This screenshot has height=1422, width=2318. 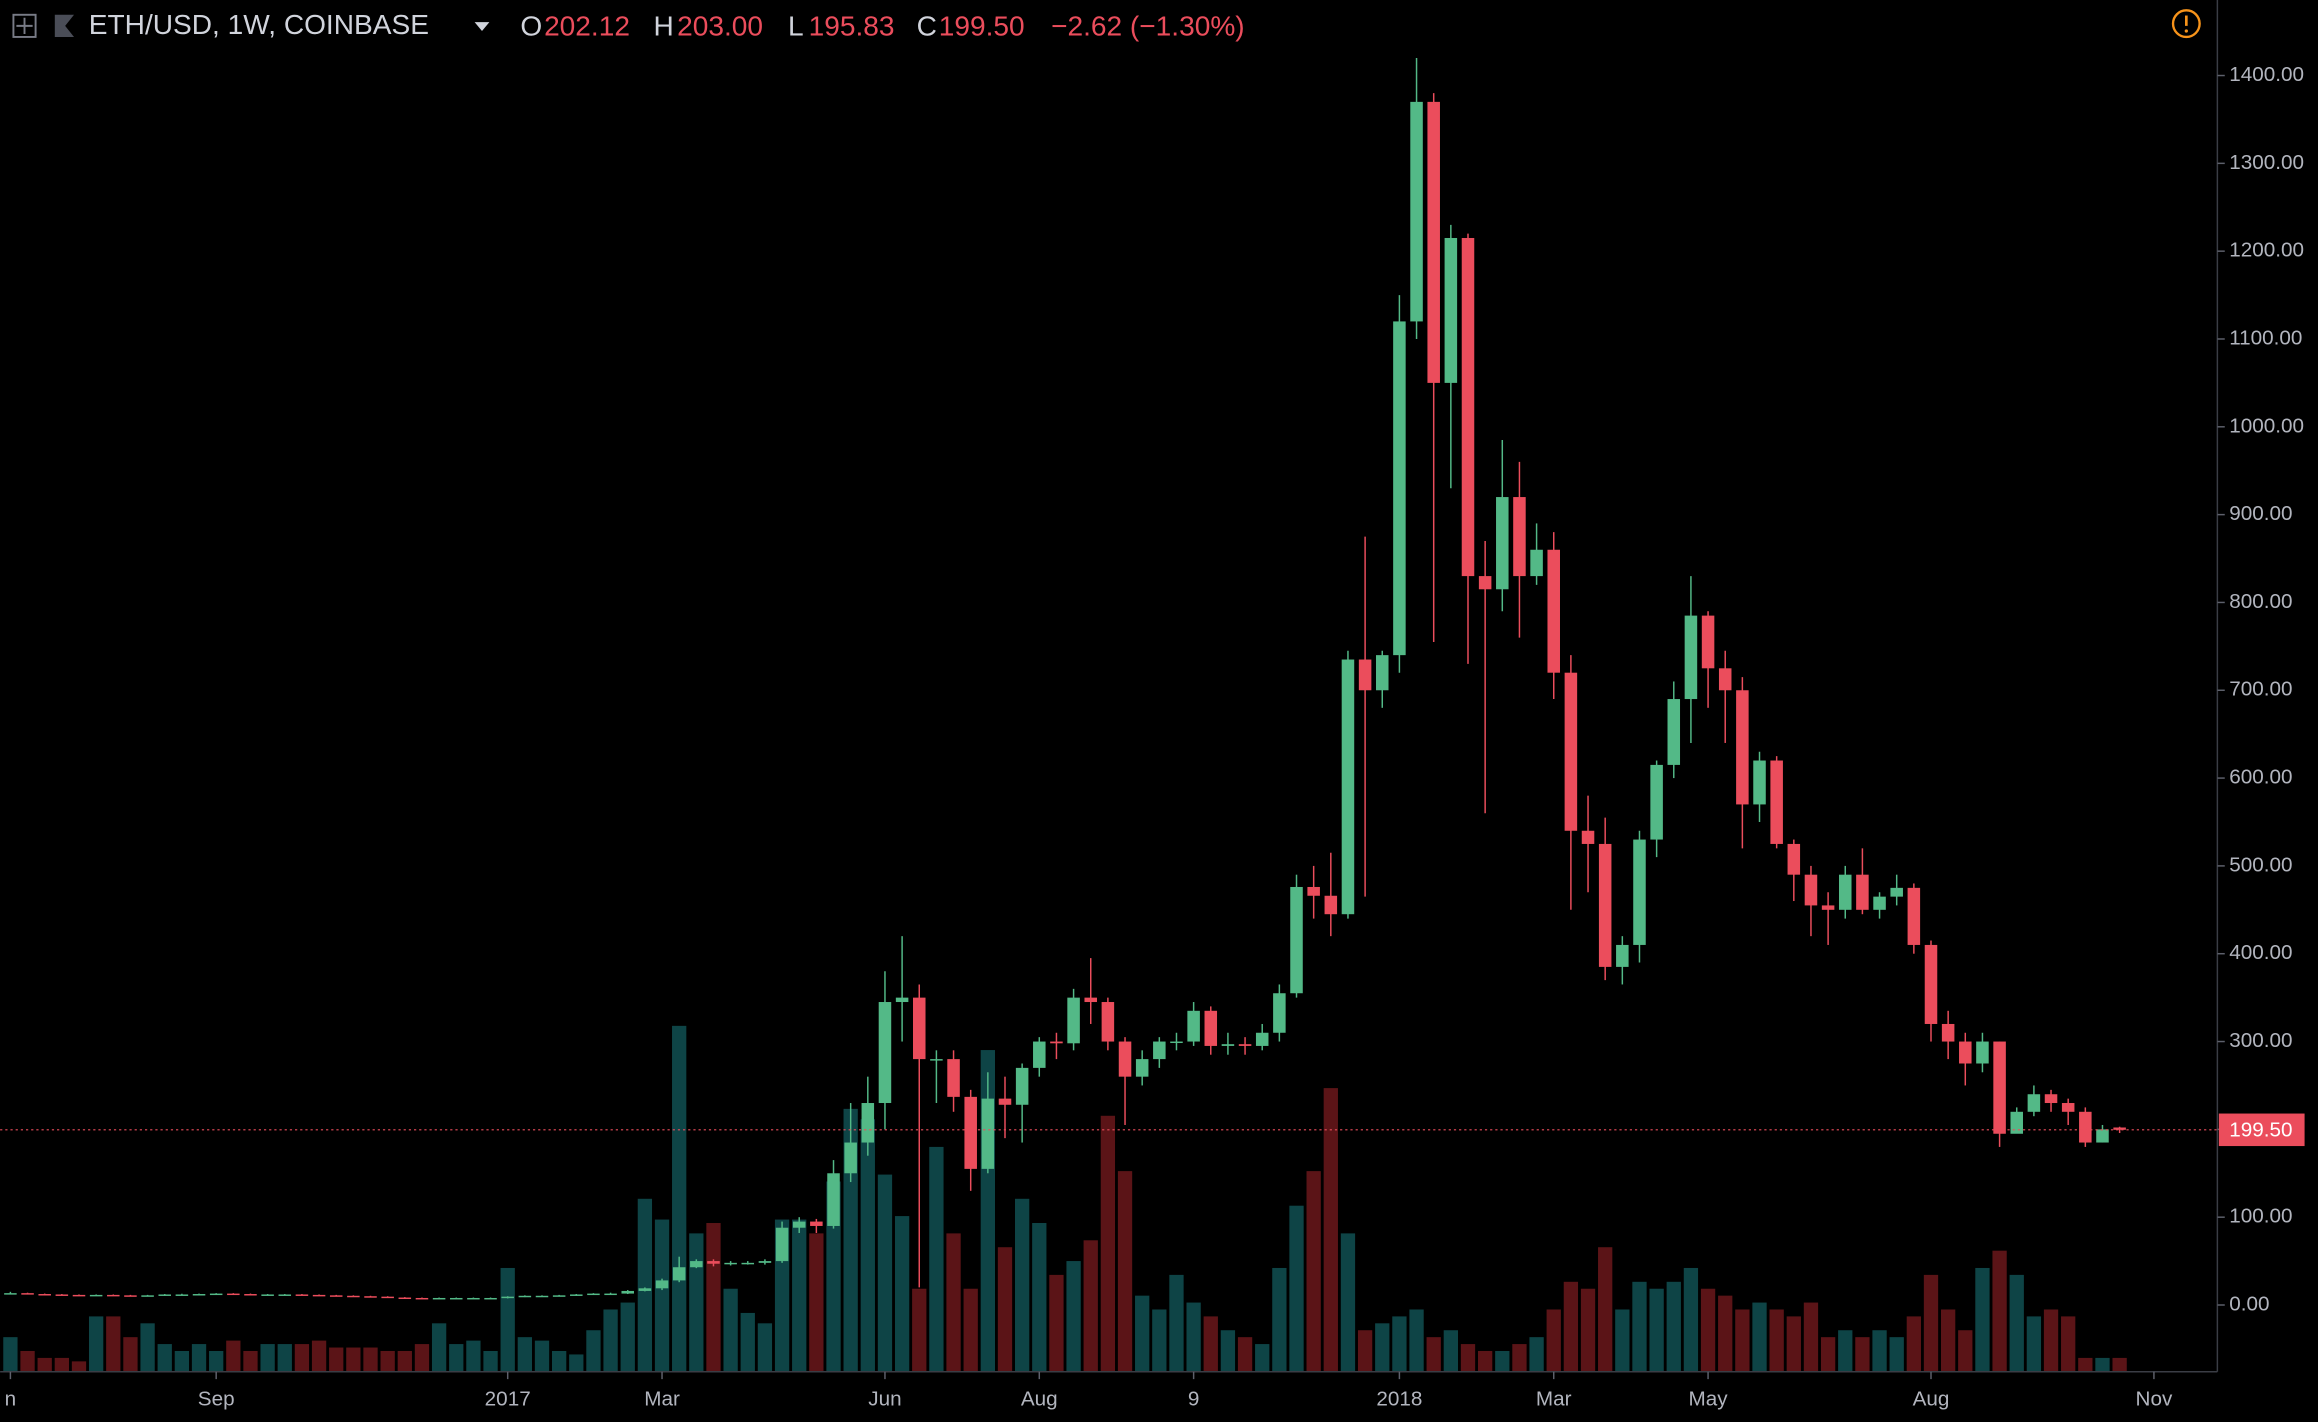 What do you see at coordinates (2261, 1130) in the screenshot?
I see `last-price-box` at bounding box center [2261, 1130].